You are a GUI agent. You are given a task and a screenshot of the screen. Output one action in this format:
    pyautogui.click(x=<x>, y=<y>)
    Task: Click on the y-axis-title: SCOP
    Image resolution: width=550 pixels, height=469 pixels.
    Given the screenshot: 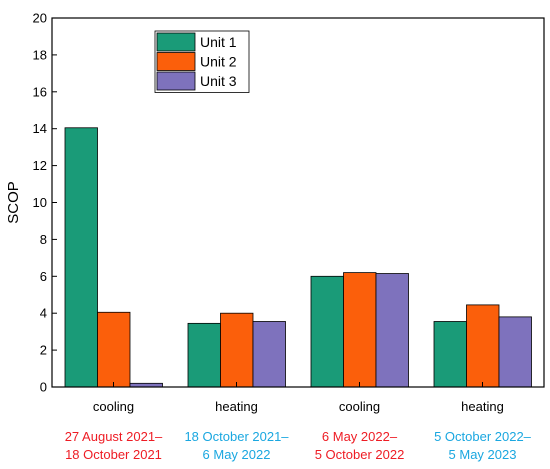 What is the action you would take?
    pyautogui.click(x=13, y=202)
    